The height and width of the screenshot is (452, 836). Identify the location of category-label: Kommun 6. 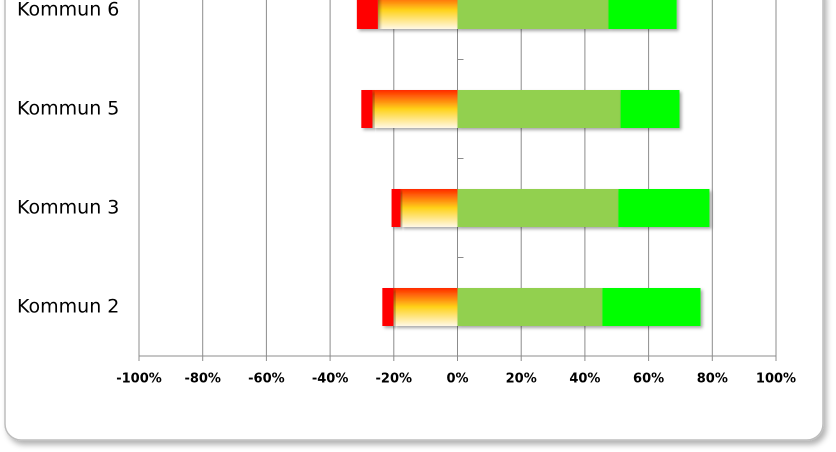
(68, 10).